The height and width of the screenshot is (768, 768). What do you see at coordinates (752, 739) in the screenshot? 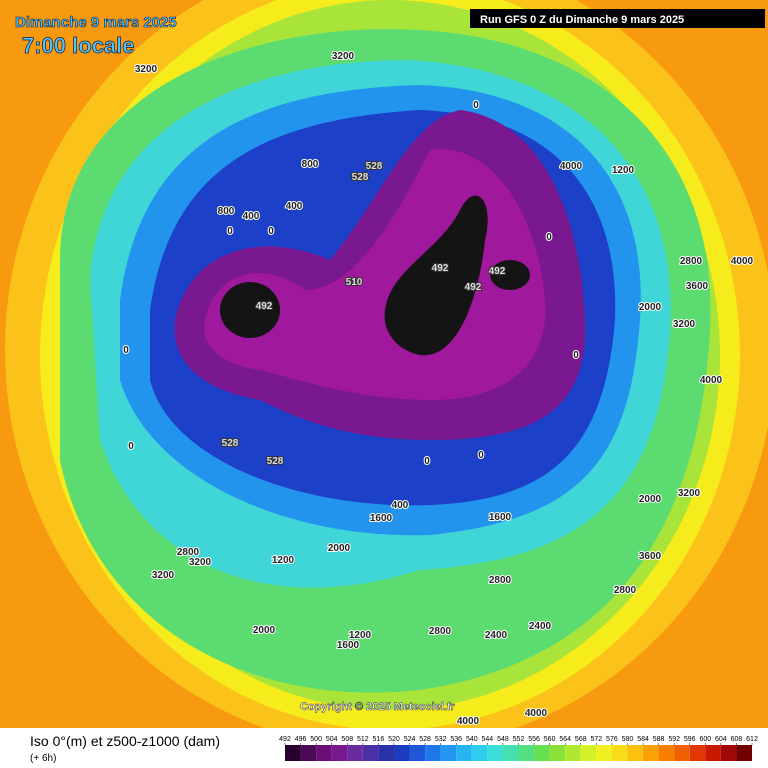
I see `colorbar-tick-label: 612` at bounding box center [752, 739].